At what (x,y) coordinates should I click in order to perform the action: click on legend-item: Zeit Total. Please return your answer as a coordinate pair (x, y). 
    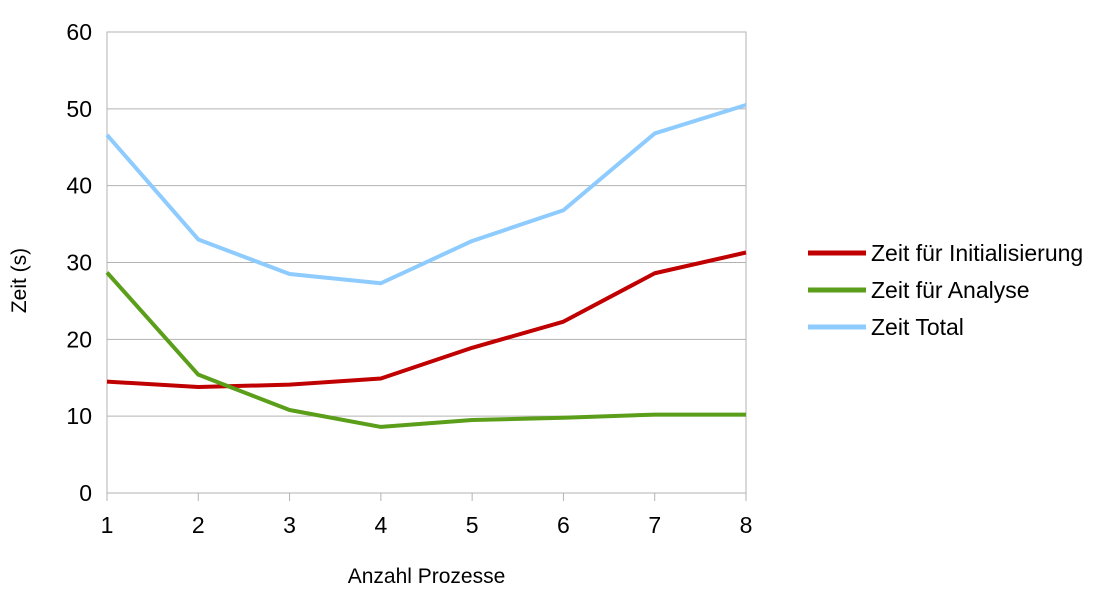
    Looking at the image, I should click on (886, 327).